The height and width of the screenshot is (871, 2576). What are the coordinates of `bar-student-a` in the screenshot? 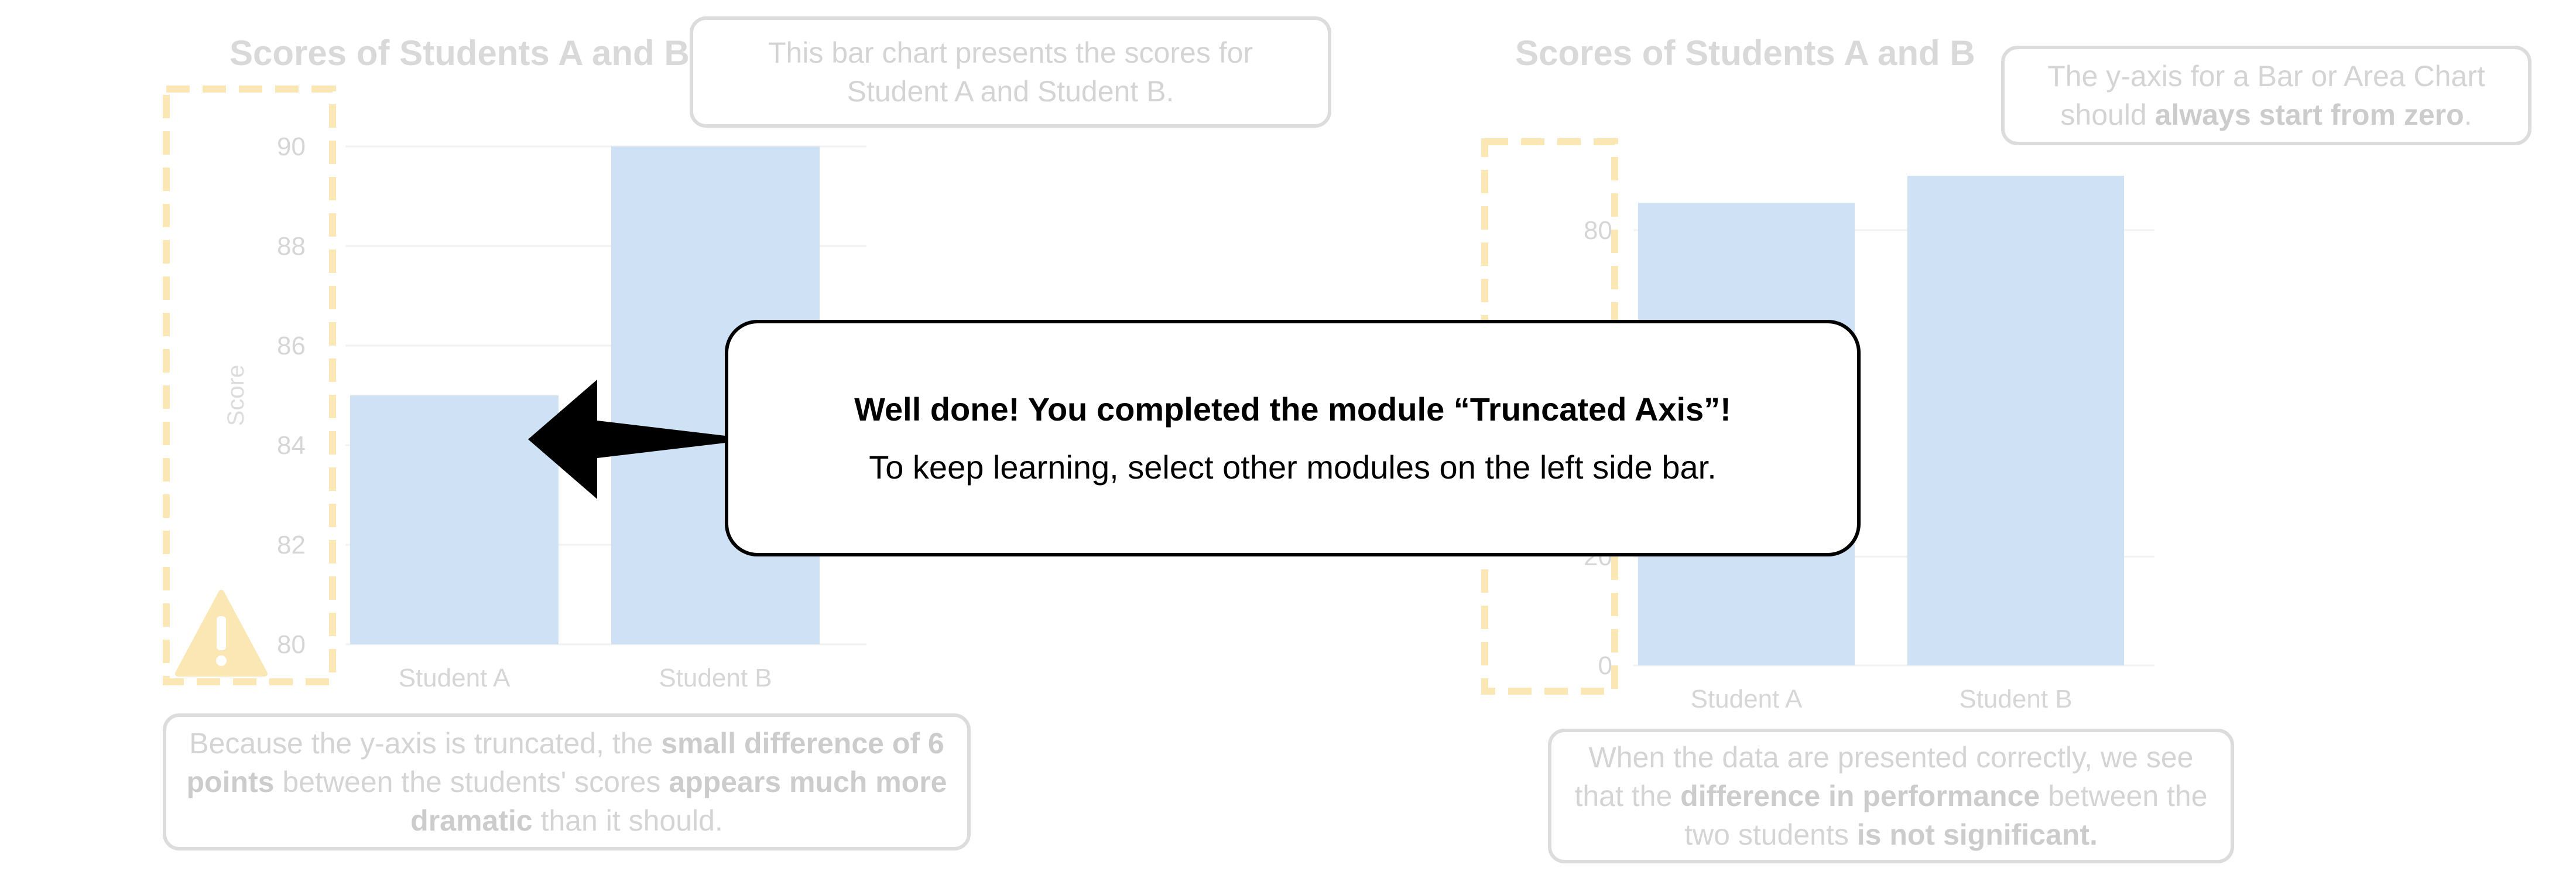 It's located at (454, 519).